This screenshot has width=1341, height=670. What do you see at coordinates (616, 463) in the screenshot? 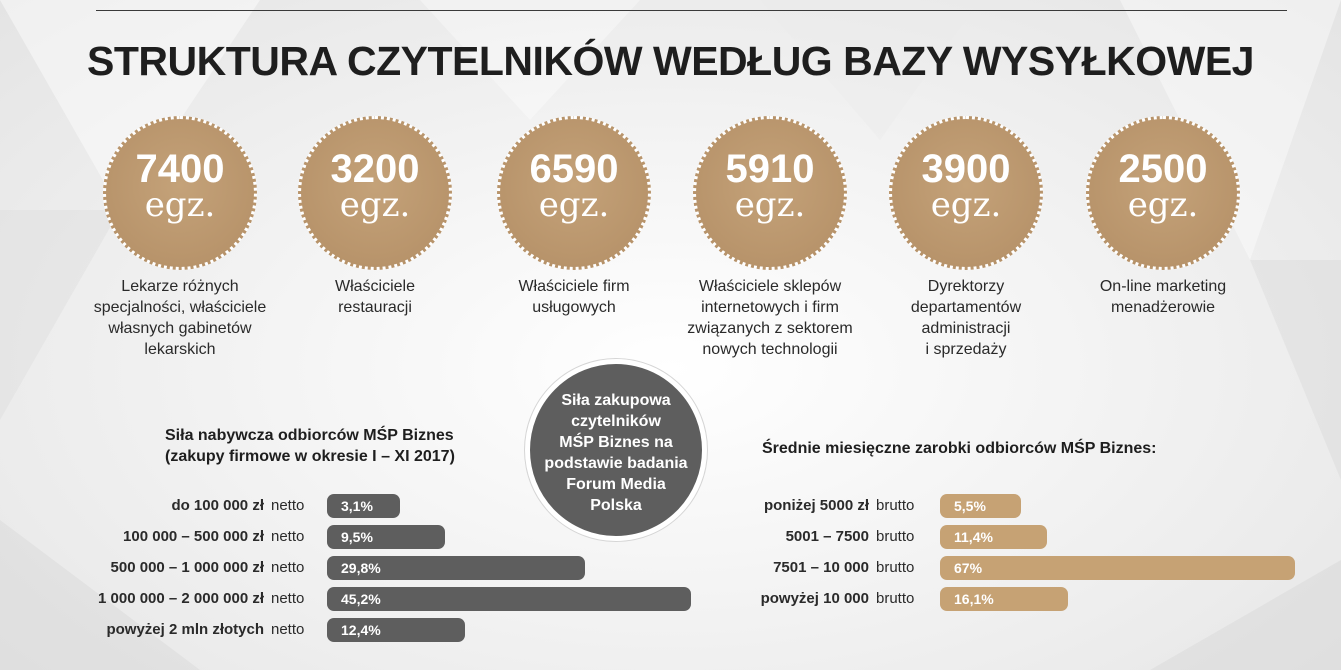
I see `center-badge-line: podstawie badania` at bounding box center [616, 463].